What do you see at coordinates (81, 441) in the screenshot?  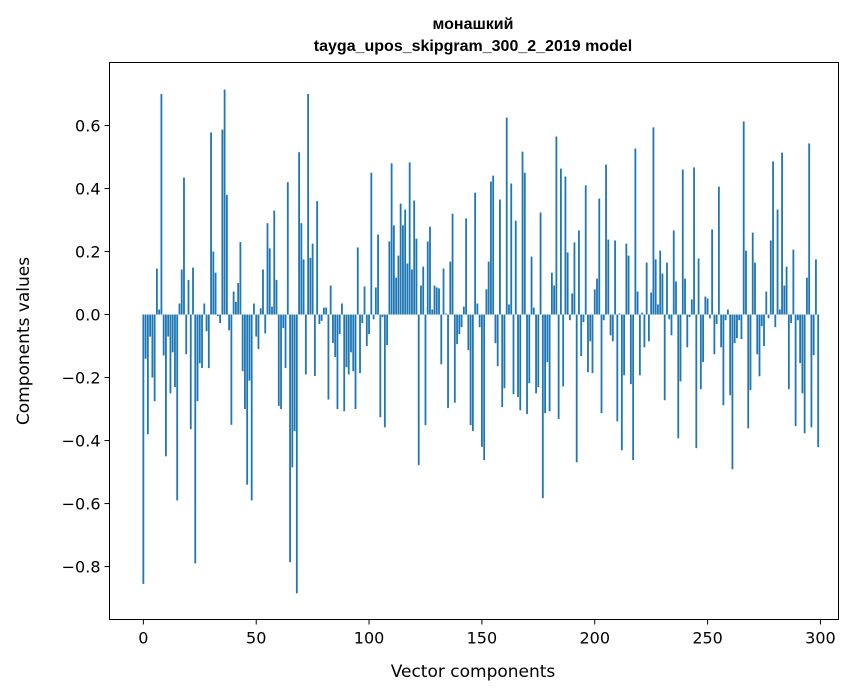 I see `y-tick-label: −0.4` at bounding box center [81, 441].